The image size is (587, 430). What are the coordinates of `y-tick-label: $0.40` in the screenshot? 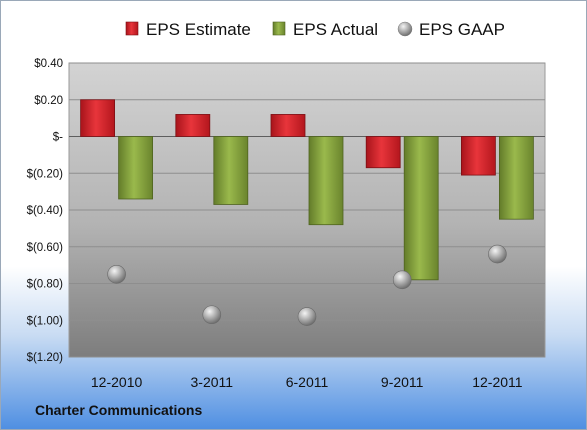 It's located at (48, 64).